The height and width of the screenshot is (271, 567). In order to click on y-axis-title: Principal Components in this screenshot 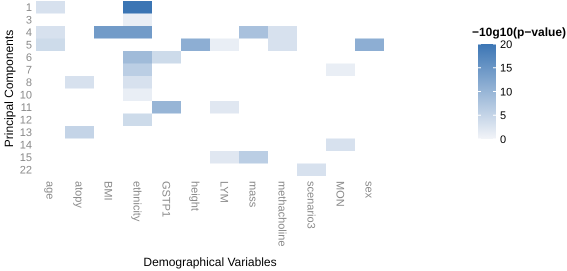, I will do `click(9, 89)`.